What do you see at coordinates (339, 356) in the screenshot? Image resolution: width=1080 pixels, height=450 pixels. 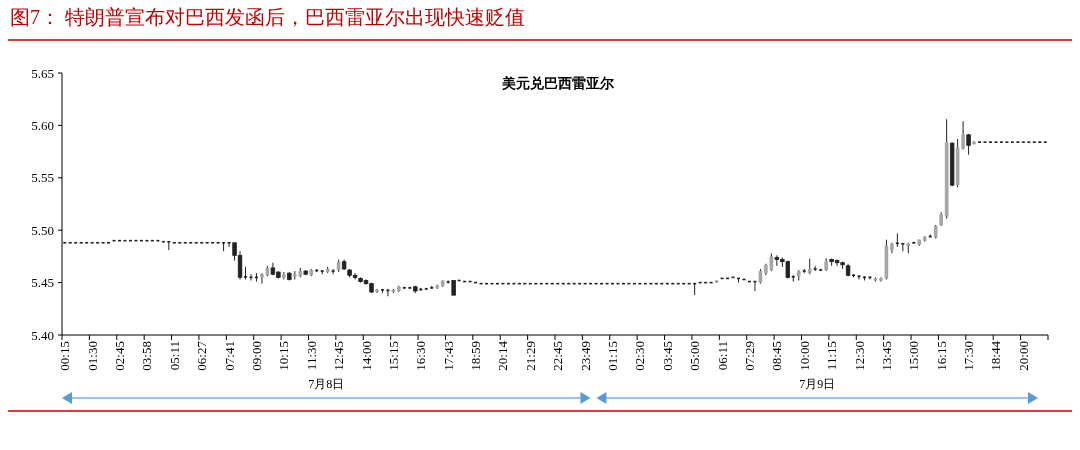 I see `x-tick-label: 12:45` at bounding box center [339, 356].